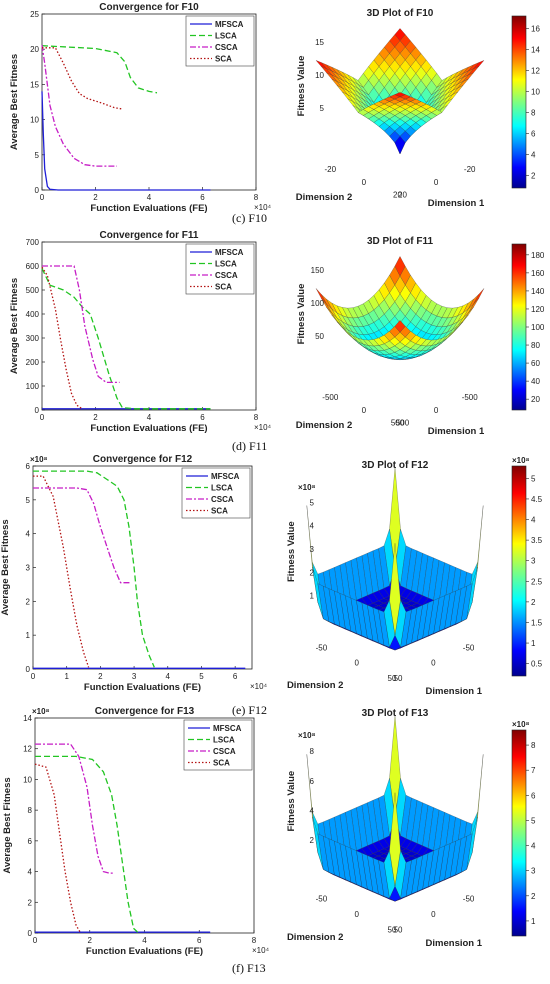  What do you see at coordinates (533, 921) in the screenshot?
I see `colorbar-tick-label: 1` at bounding box center [533, 921].